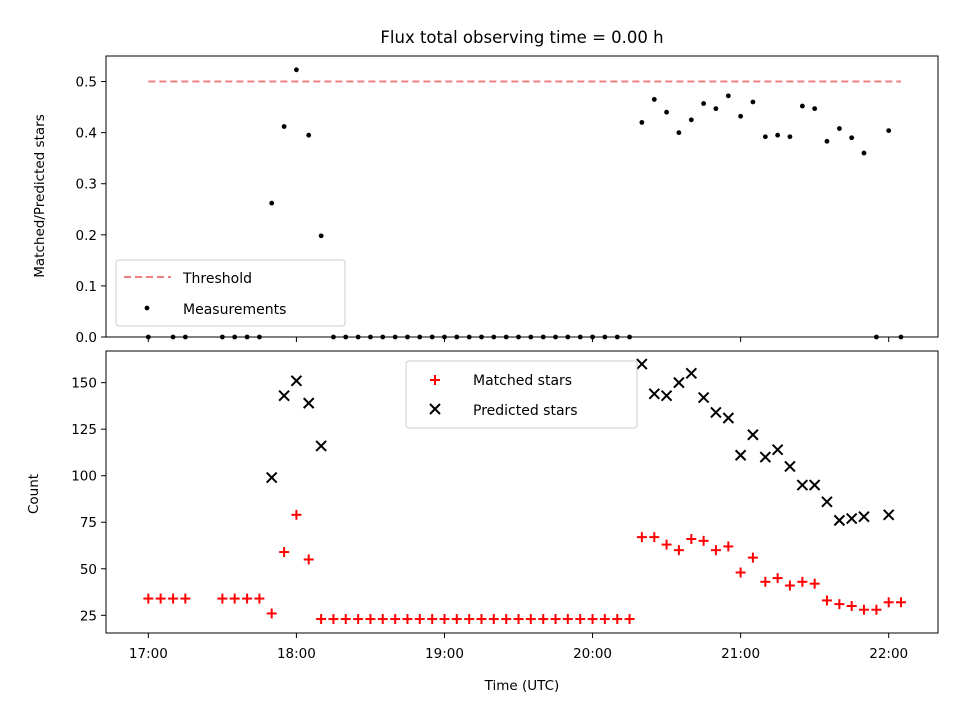 This screenshot has height=720, width=960. What do you see at coordinates (230, 293) in the screenshot?
I see `top-legend: Threshold Measurements` at bounding box center [230, 293].